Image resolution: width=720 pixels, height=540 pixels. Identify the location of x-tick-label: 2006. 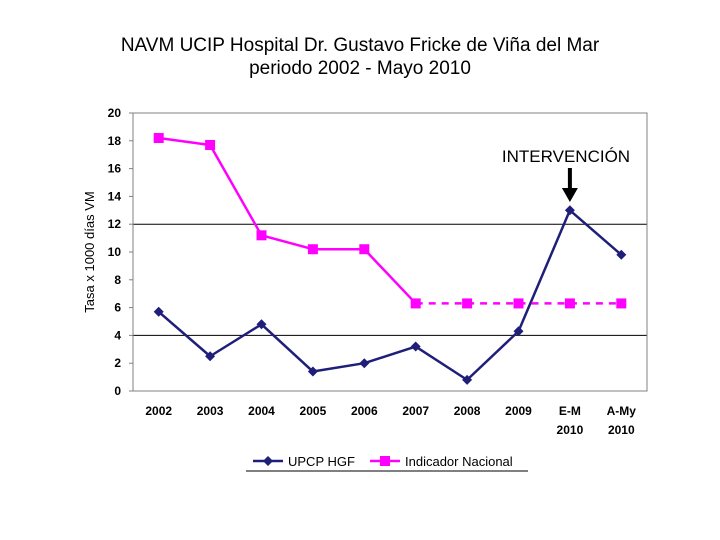
(364, 411).